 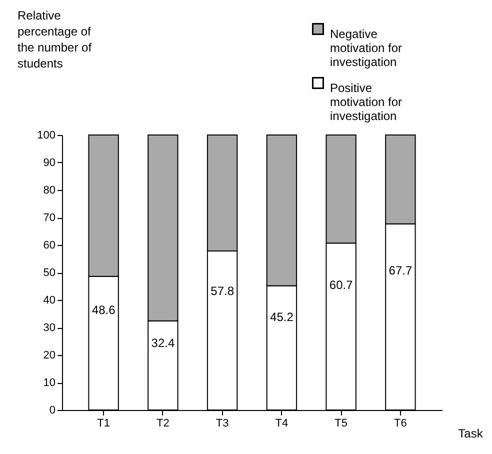 What do you see at coordinates (341, 285) in the screenshot?
I see `data-label: 60.7` at bounding box center [341, 285].